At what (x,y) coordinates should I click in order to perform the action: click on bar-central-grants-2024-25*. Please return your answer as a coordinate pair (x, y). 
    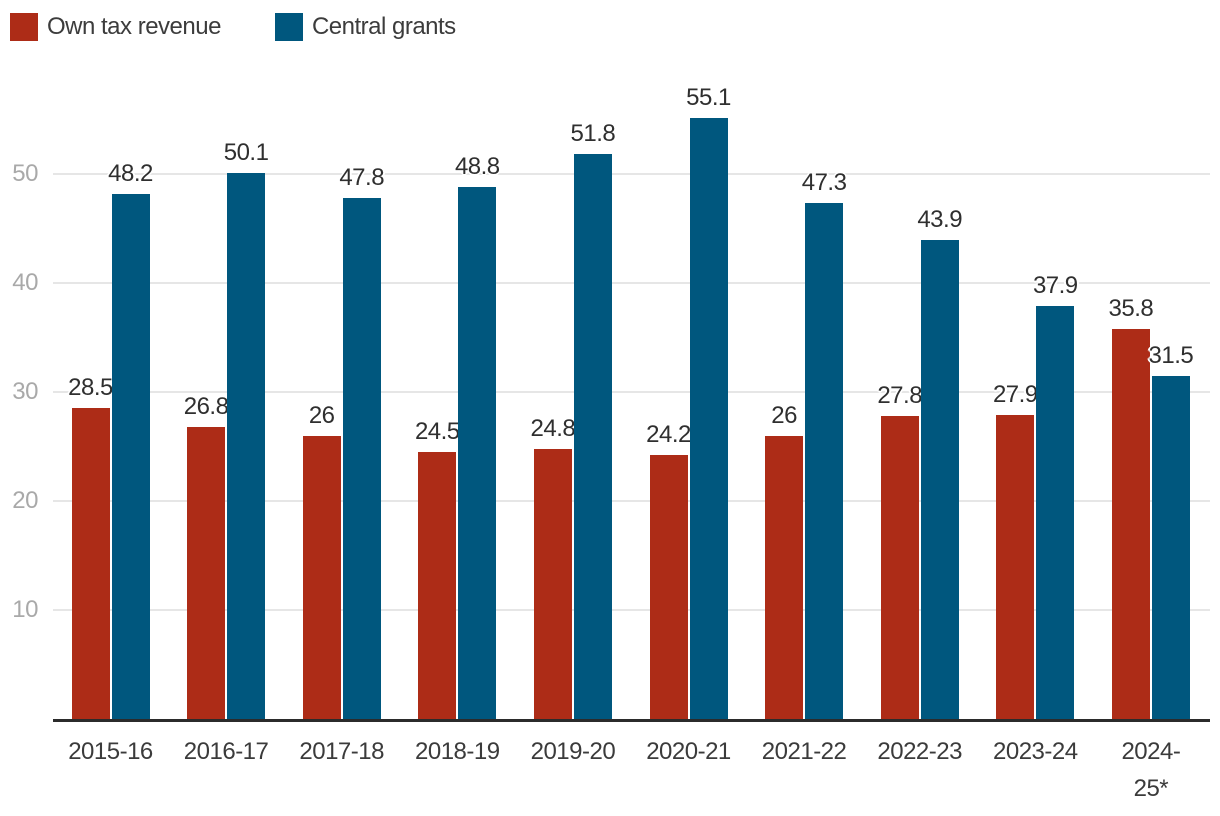
    Looking at the image, I should click on (1170, 547).